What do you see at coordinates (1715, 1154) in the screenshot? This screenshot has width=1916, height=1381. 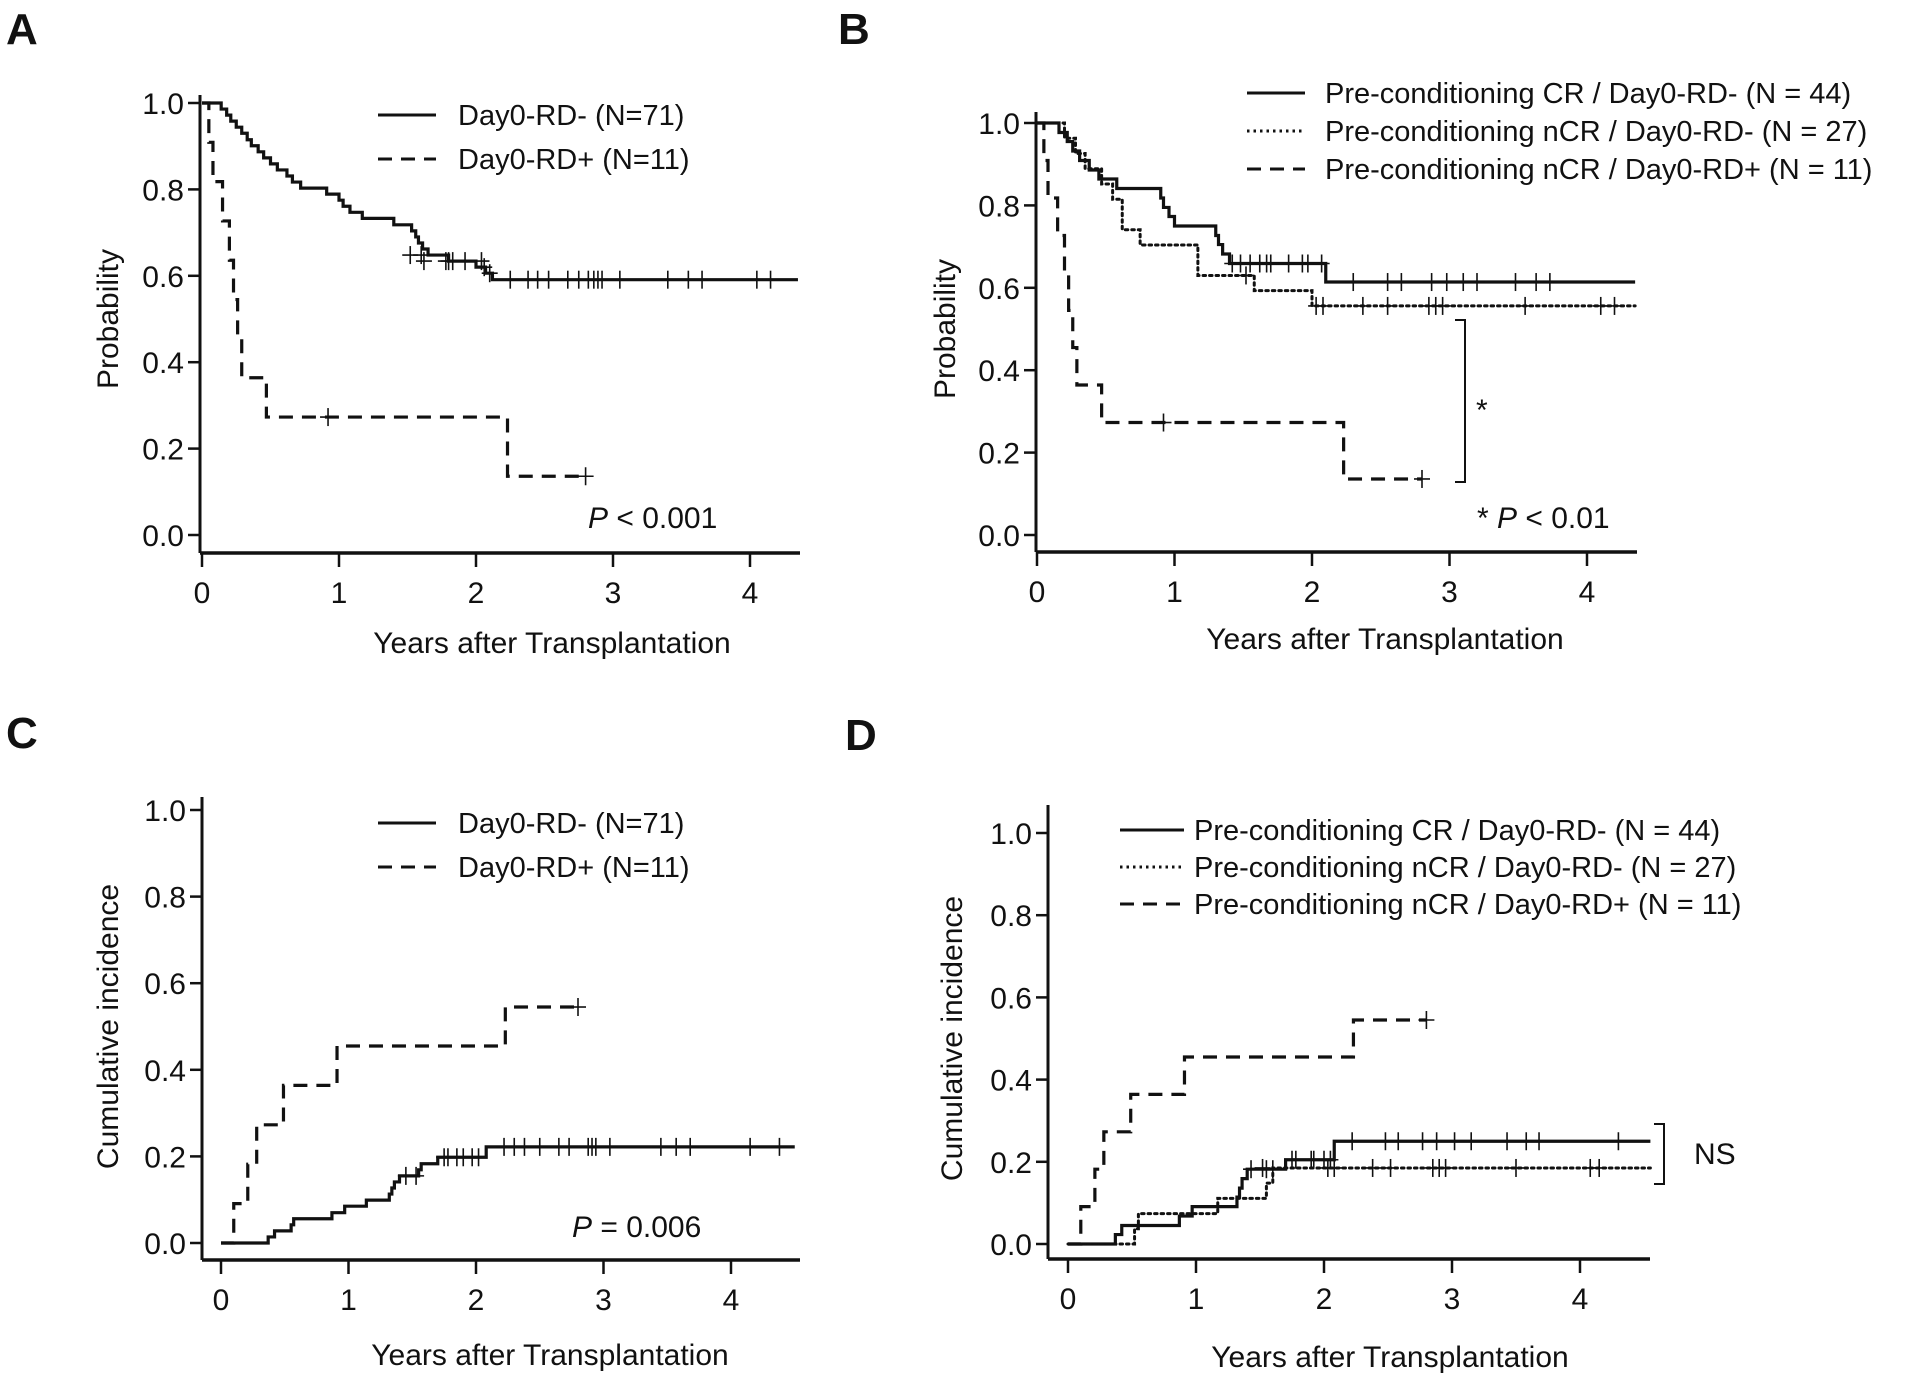 I see `bracket-label: NS` at bounding box center [1715, 1154].